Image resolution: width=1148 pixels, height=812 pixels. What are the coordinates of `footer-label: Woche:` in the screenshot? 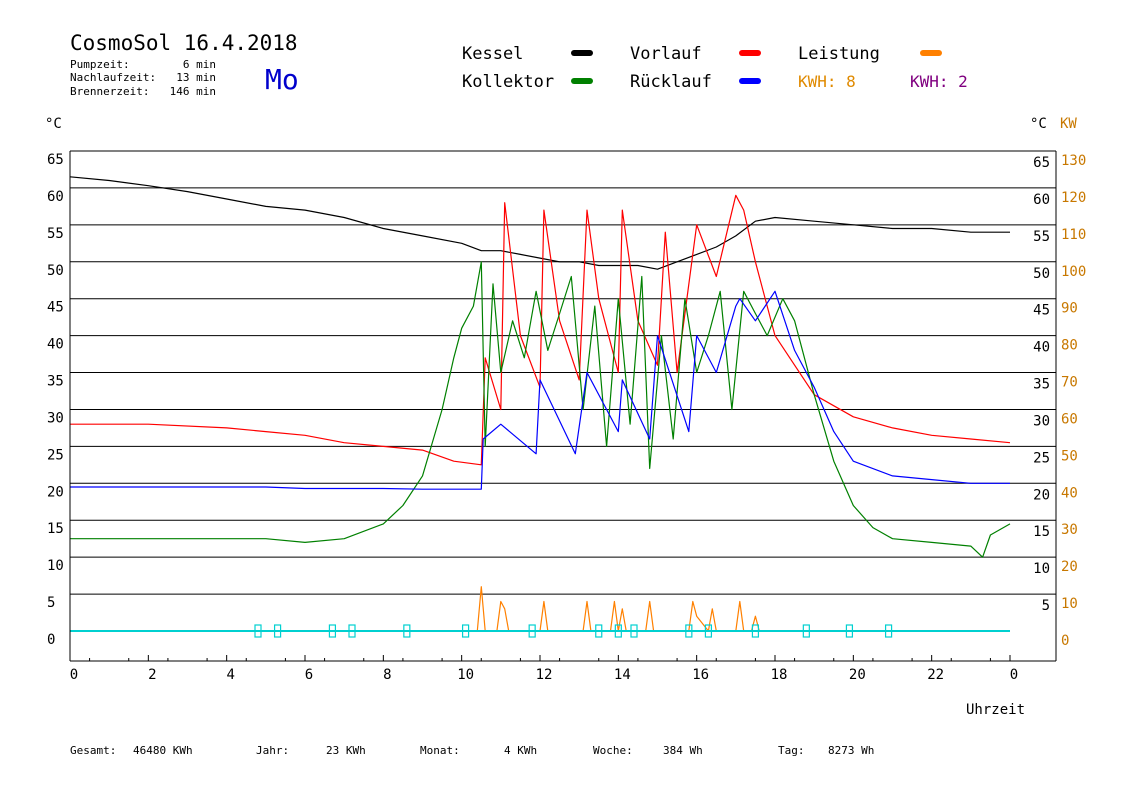 It's located at (613, 750).